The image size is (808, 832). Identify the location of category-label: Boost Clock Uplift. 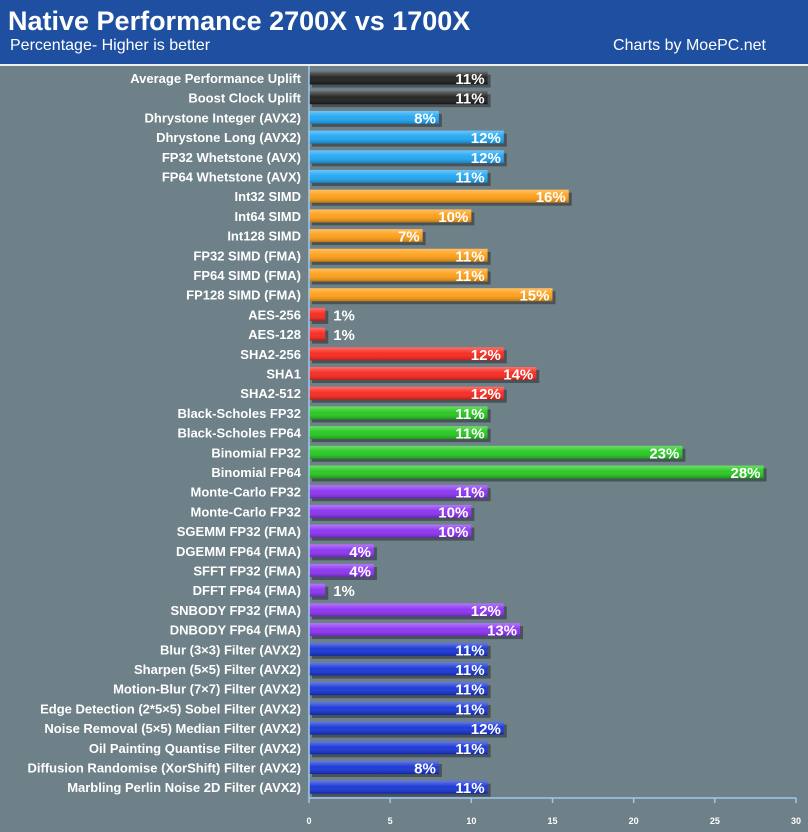
(244, 98).